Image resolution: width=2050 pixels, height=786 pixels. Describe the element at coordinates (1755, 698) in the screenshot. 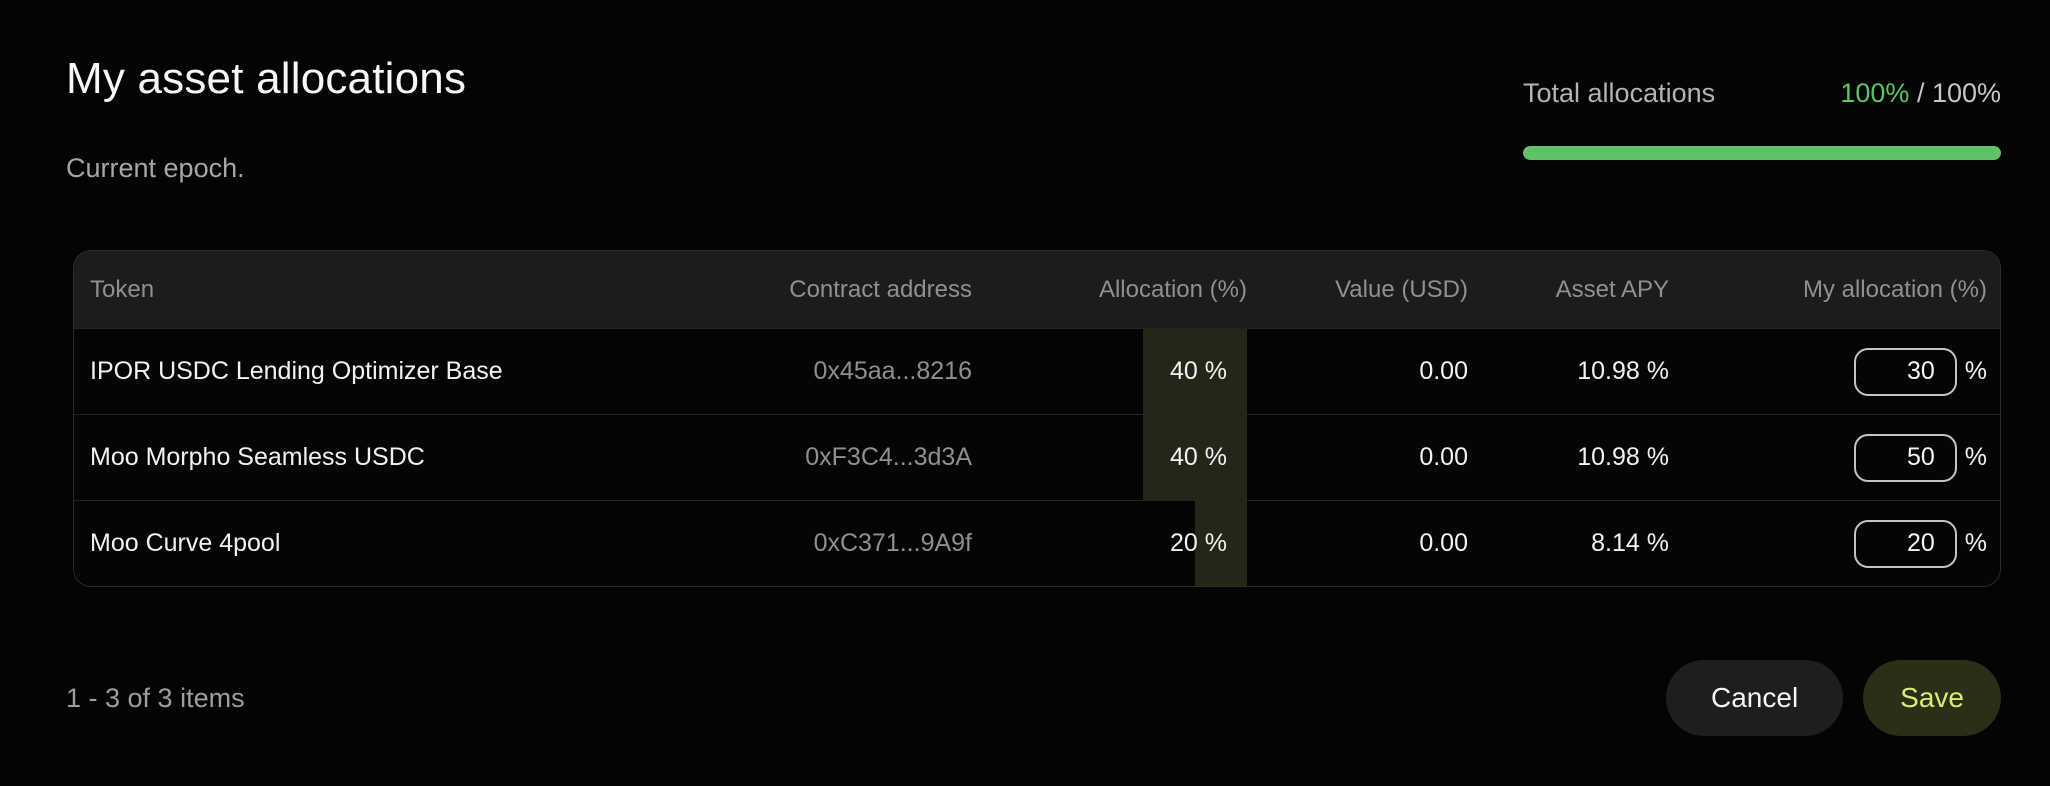

I see `cancel-button: Cancel` at that location.